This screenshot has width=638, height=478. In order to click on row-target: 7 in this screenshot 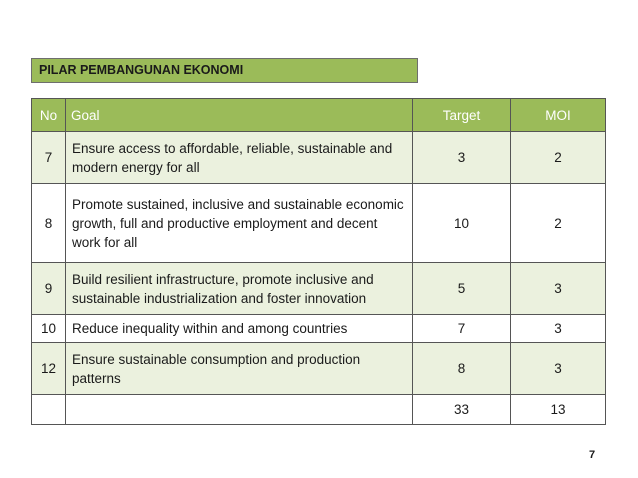, I will do `click(461, 328)`.